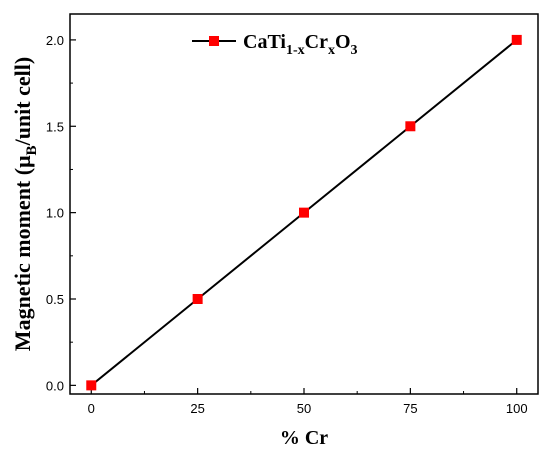 The width and height of the screenshot is (550, 457). I want to click on x-tick-label: 25, so click(197, 408).